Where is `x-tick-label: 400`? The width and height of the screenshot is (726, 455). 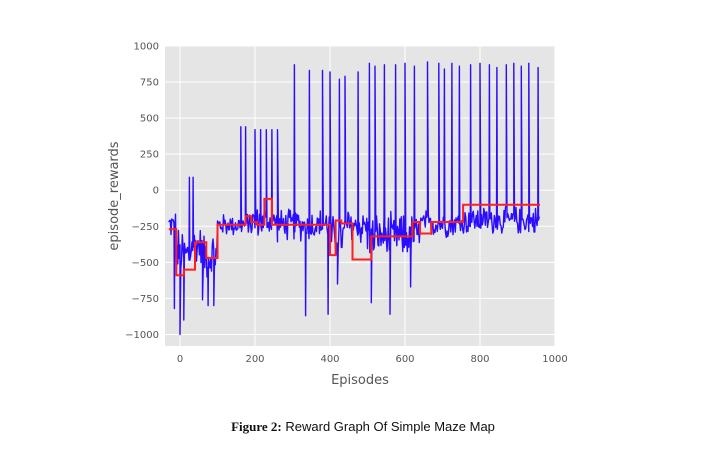 x-tick-label: 400 is located at coordinates (329, 359).